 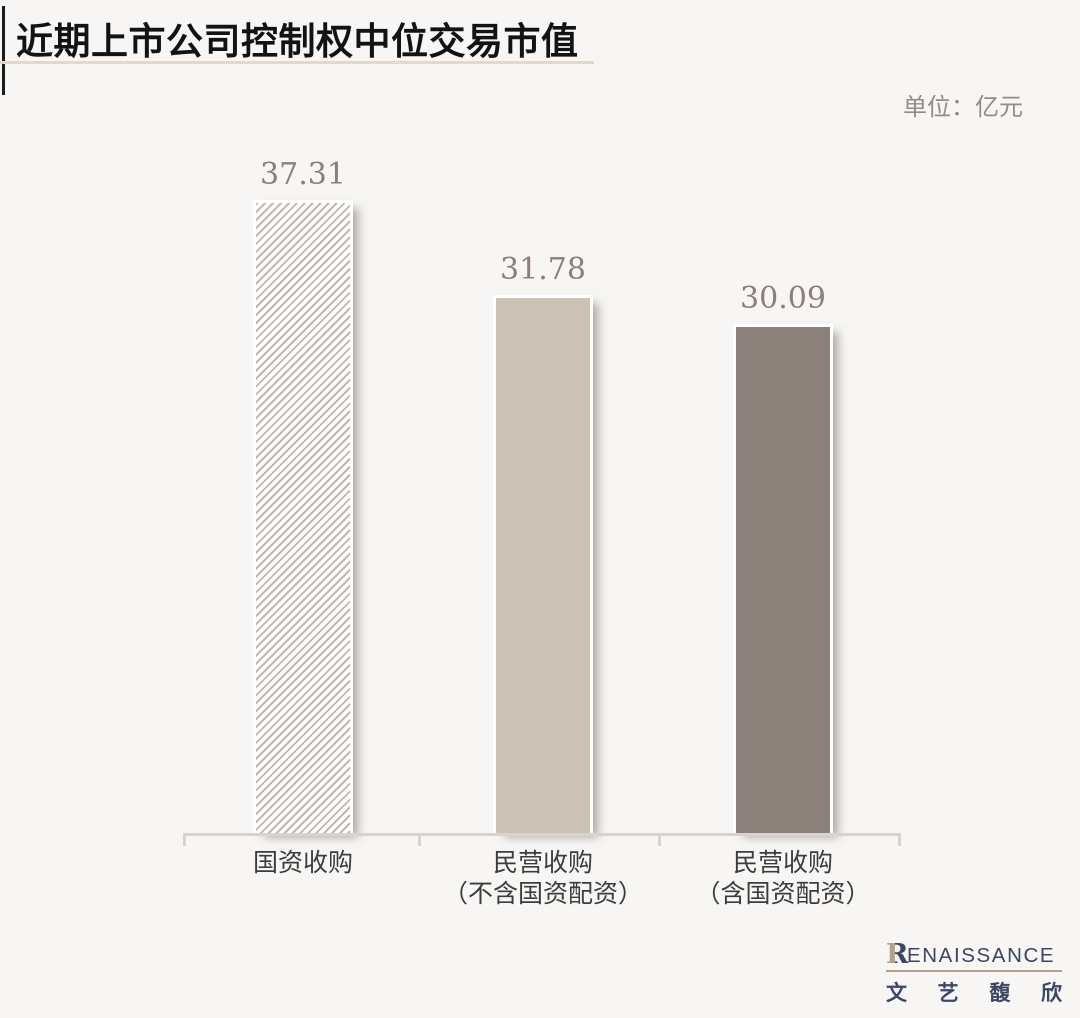 I want to click on unit-label: 单位：亿元, so click(x=963, y=107).